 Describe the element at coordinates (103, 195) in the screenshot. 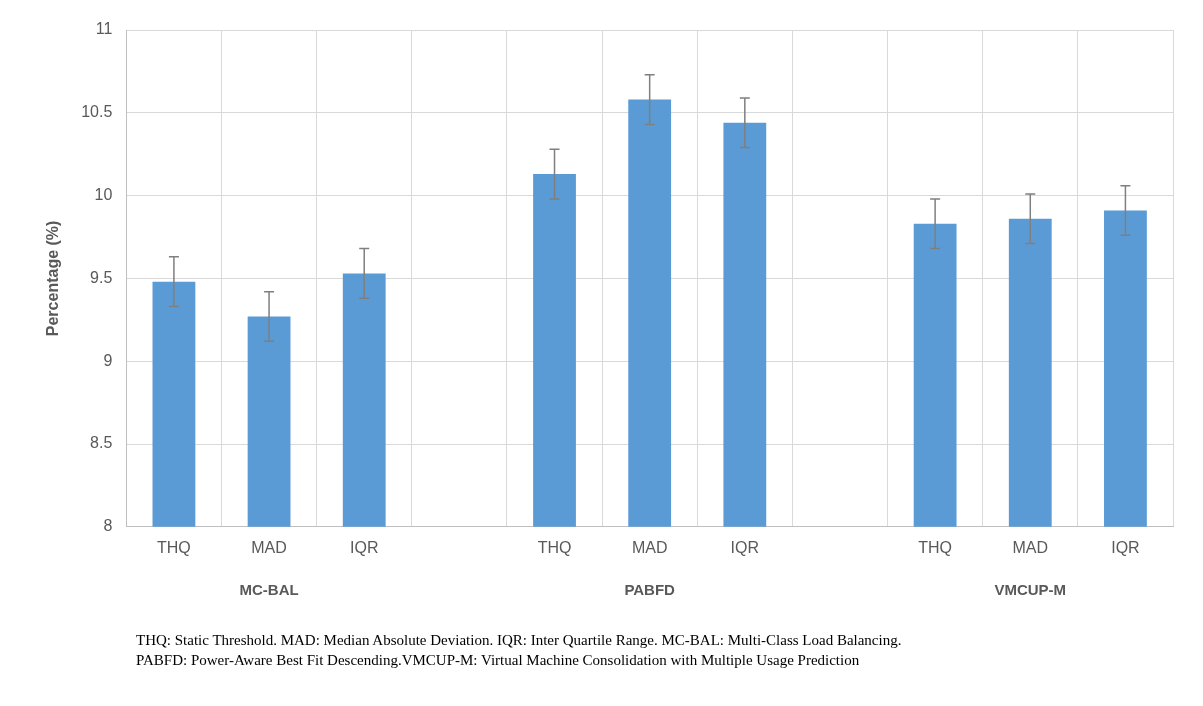

I see `y-tick-label: 10` at that location.